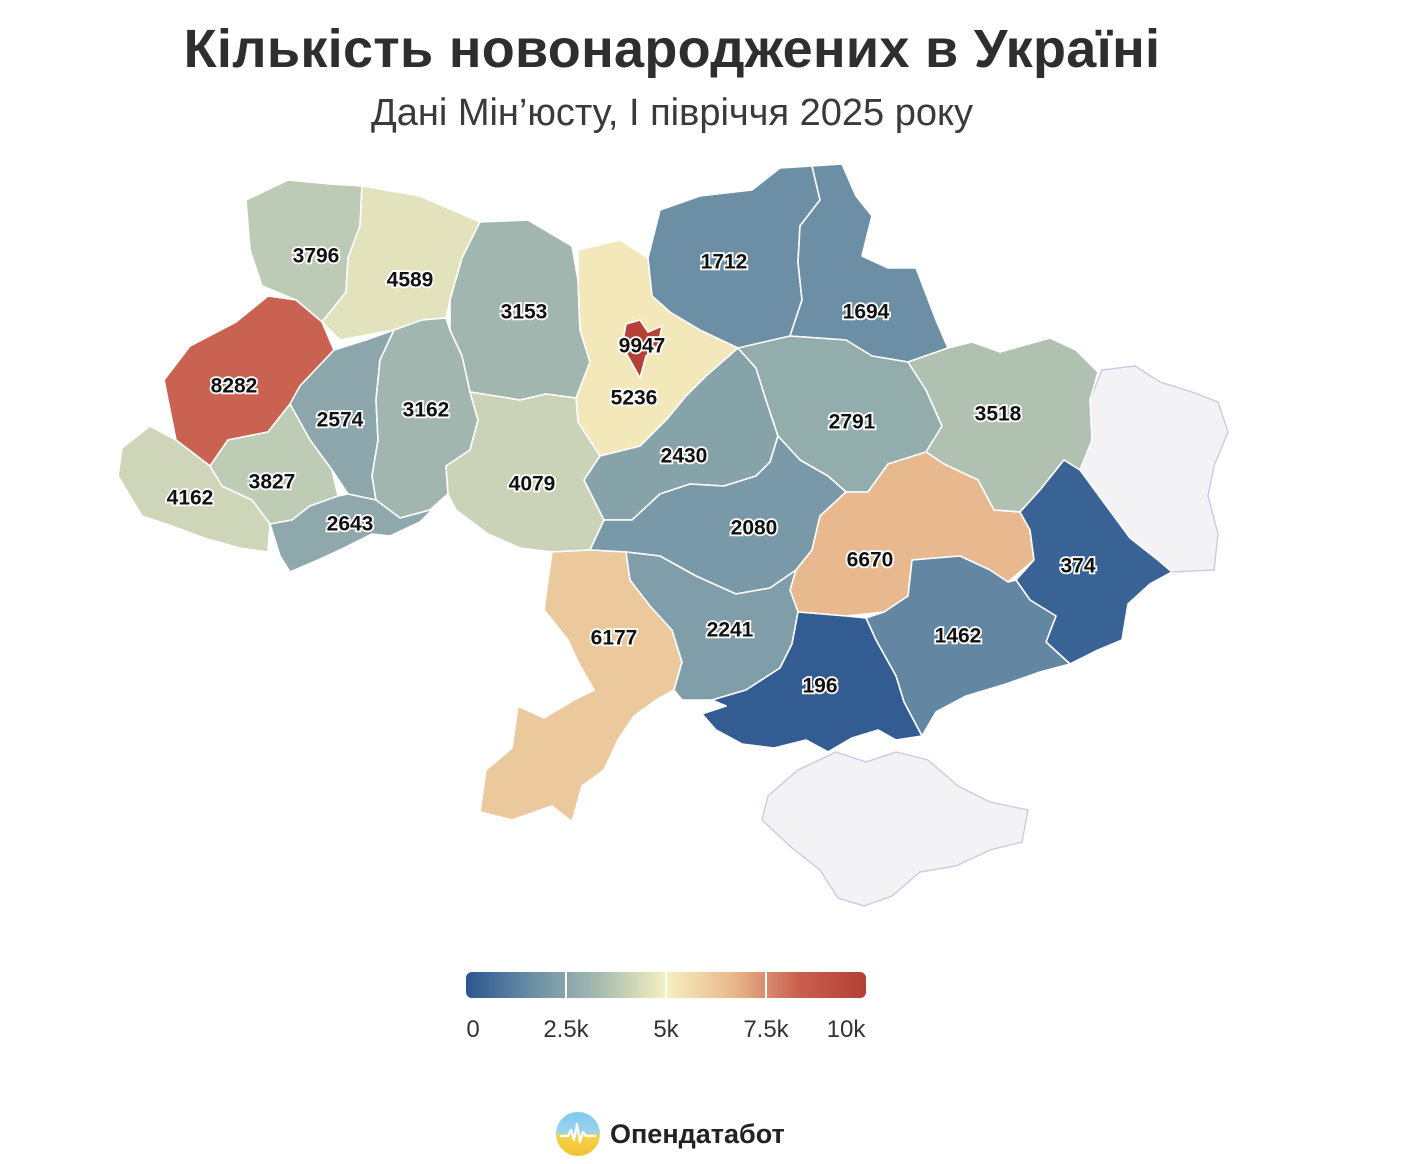  I want to click on value-label-poltava: 2791, so click(852, 422).